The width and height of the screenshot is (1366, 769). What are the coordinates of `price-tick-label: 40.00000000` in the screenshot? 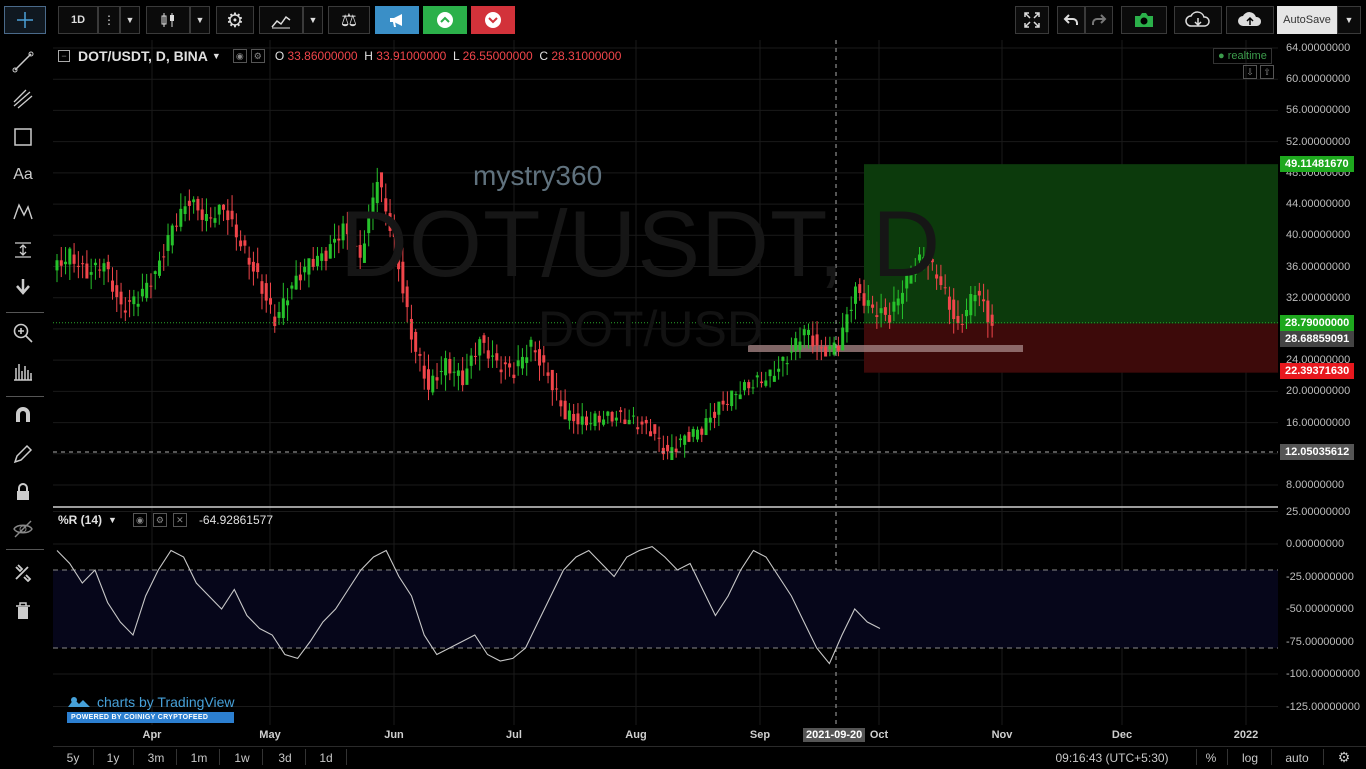 It's located at (1318, 235).